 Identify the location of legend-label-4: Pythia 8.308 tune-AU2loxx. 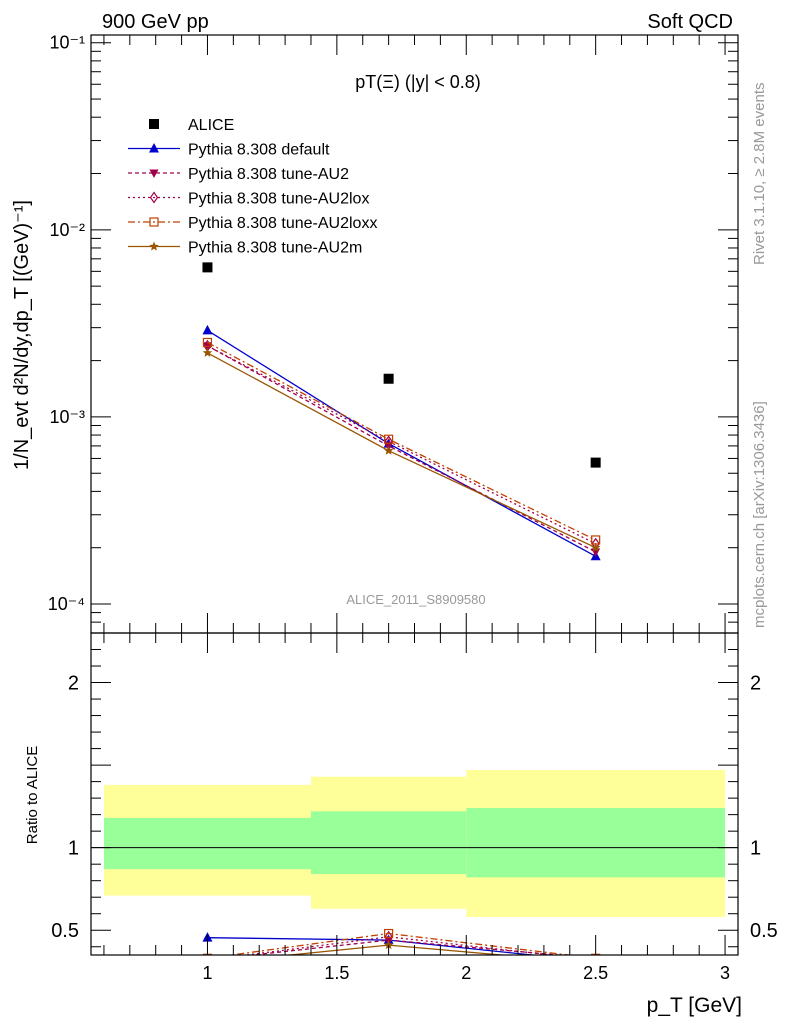
(282, 223).